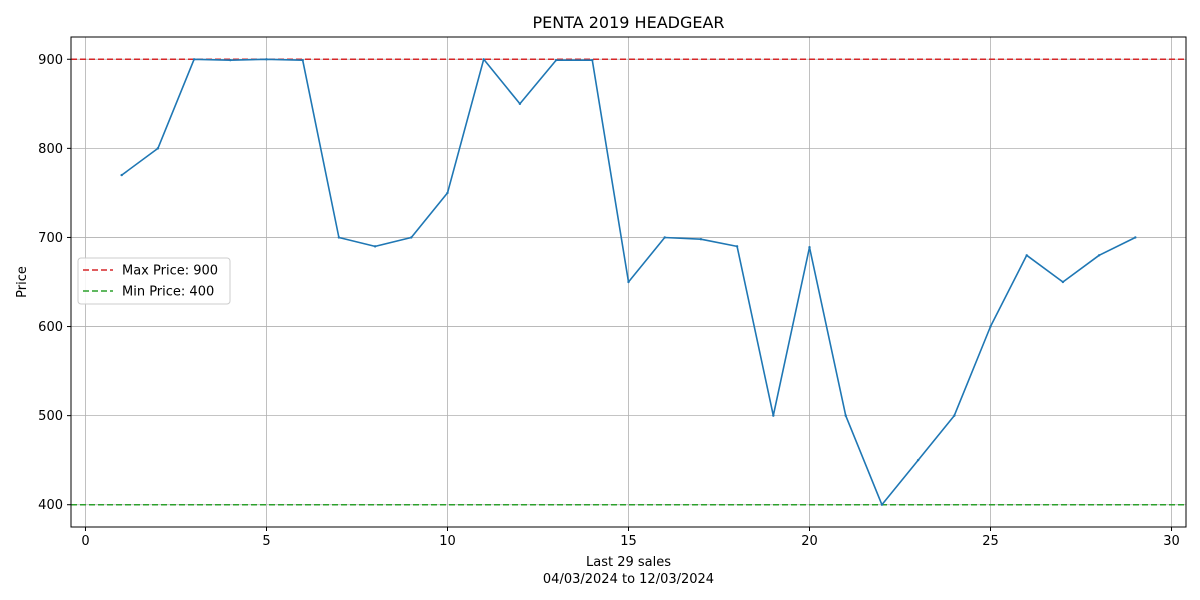  Describe the element at coordinates (85, 541) in the screenshot. I see `x-tick-label: 0` at that location.